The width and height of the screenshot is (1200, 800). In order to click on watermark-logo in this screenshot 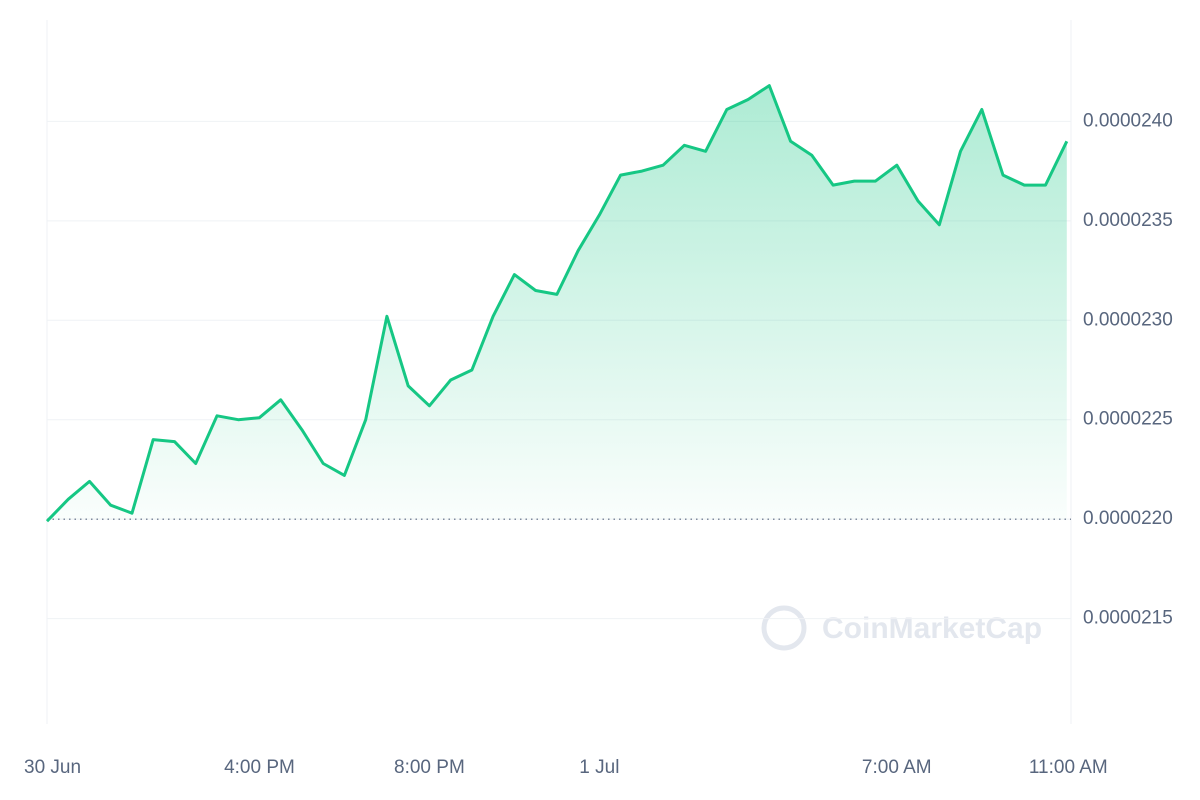, I will do `click(784, 628)`.